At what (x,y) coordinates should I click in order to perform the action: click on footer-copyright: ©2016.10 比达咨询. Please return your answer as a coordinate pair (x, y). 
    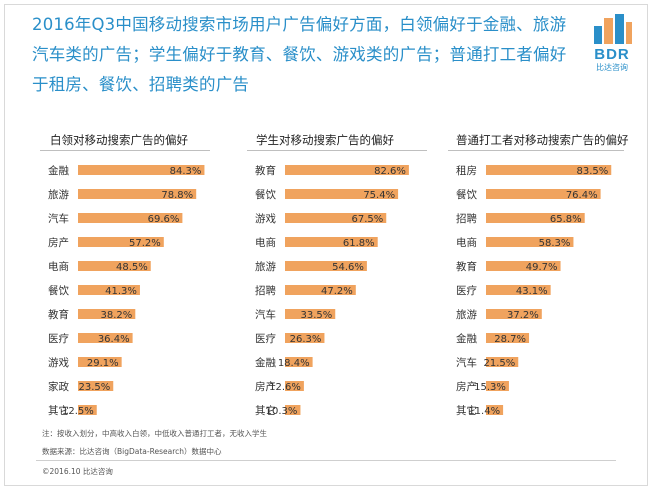
    Looking at the image, I should click on (77, 471).